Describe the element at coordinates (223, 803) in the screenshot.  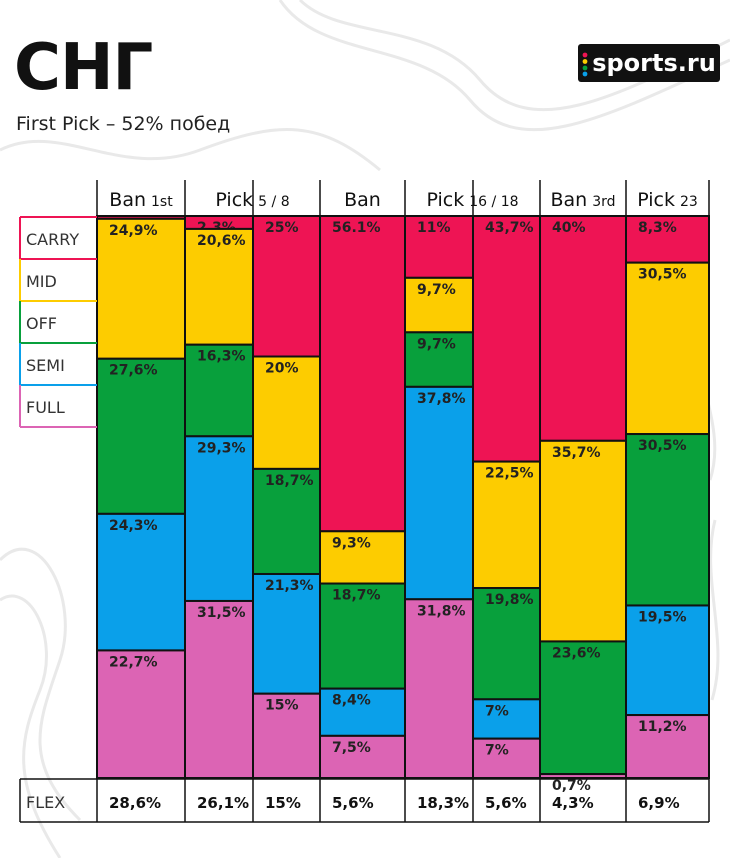
I see `flex-value: 26,1%` at that location.